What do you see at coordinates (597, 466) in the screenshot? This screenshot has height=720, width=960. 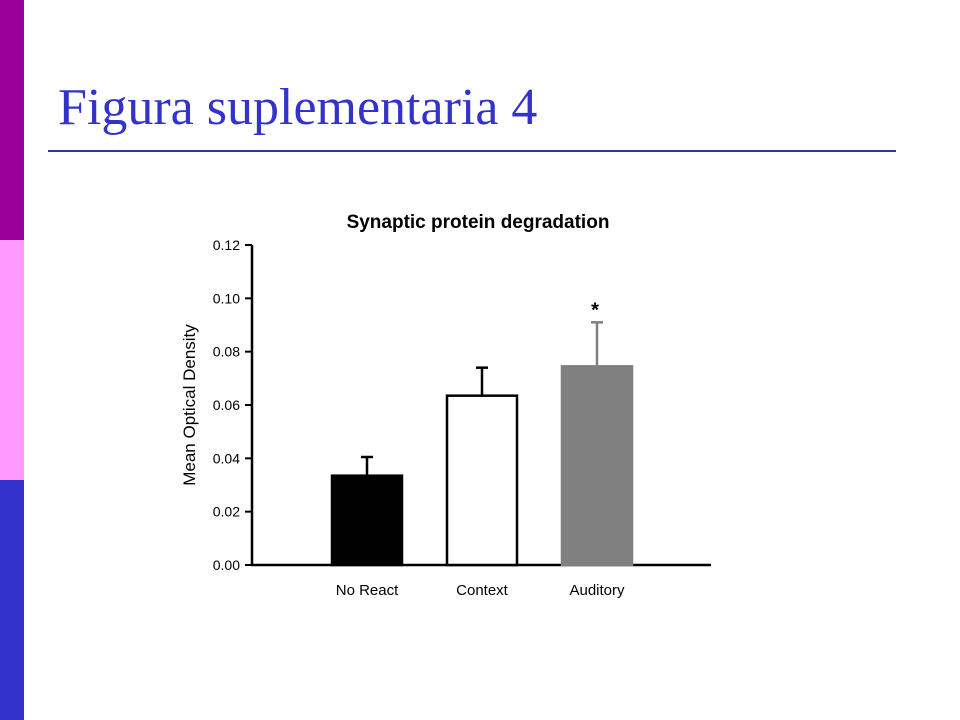 I see `bar-auditory` at bounding box center [597, 466].